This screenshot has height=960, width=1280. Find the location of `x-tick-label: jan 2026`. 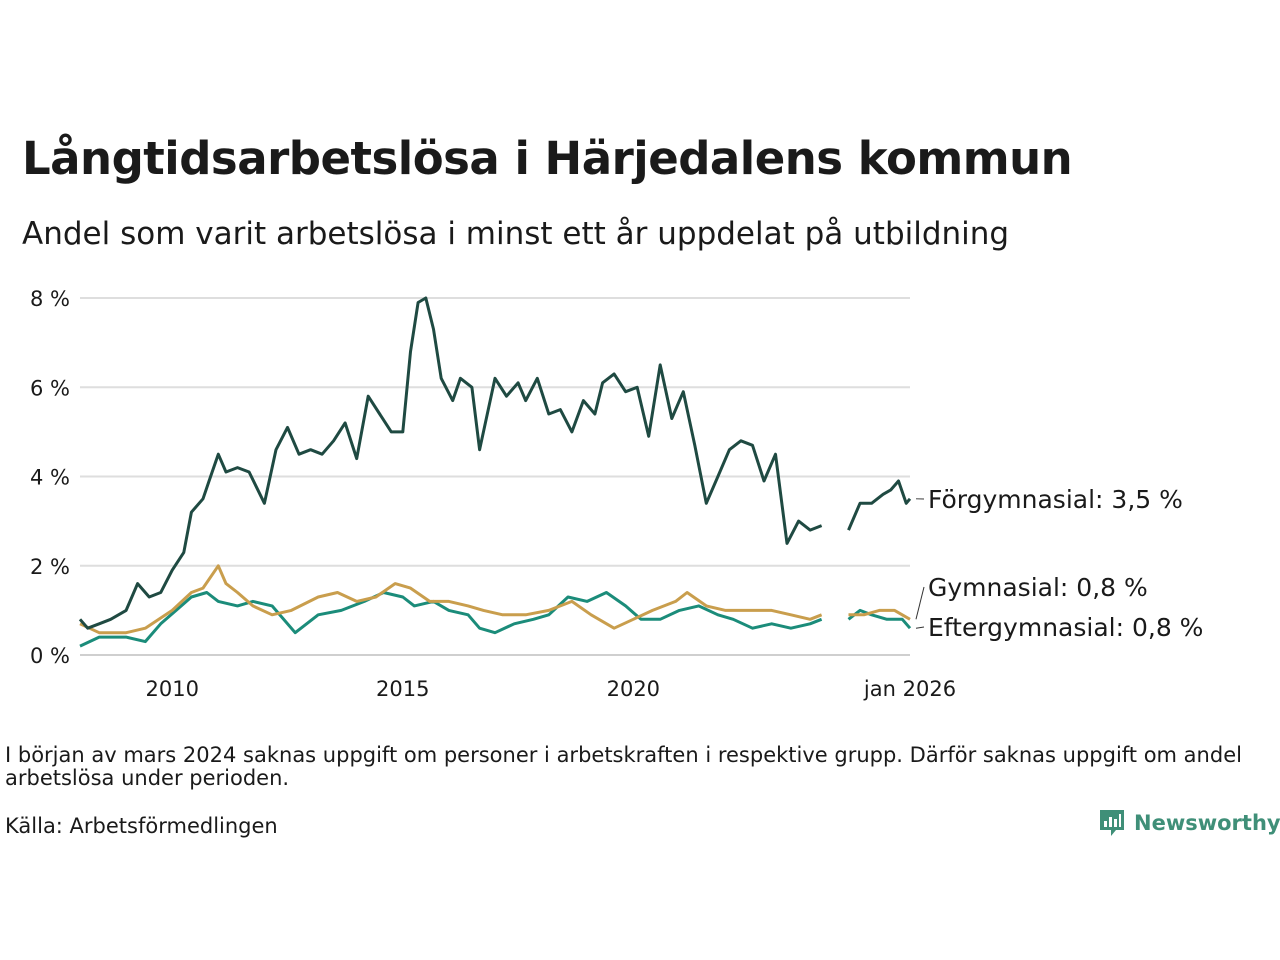

x-tick-label: jan 2026 is located at coordinates (909, 689).